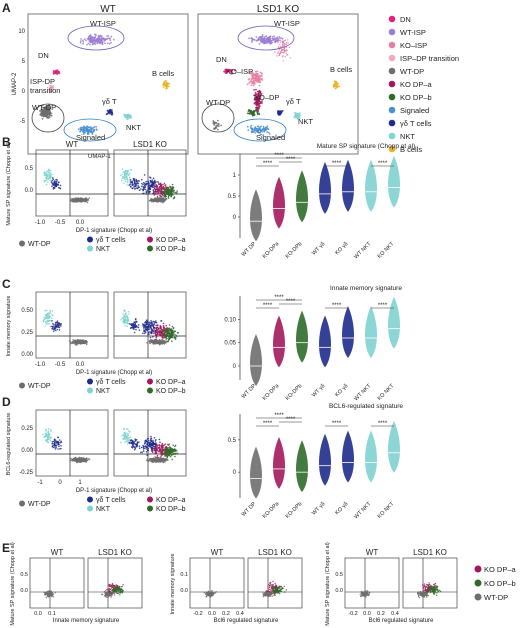 The width and height of the screenshot is (520, 628). I want to click on panel-letter: D, so click(6, 402).